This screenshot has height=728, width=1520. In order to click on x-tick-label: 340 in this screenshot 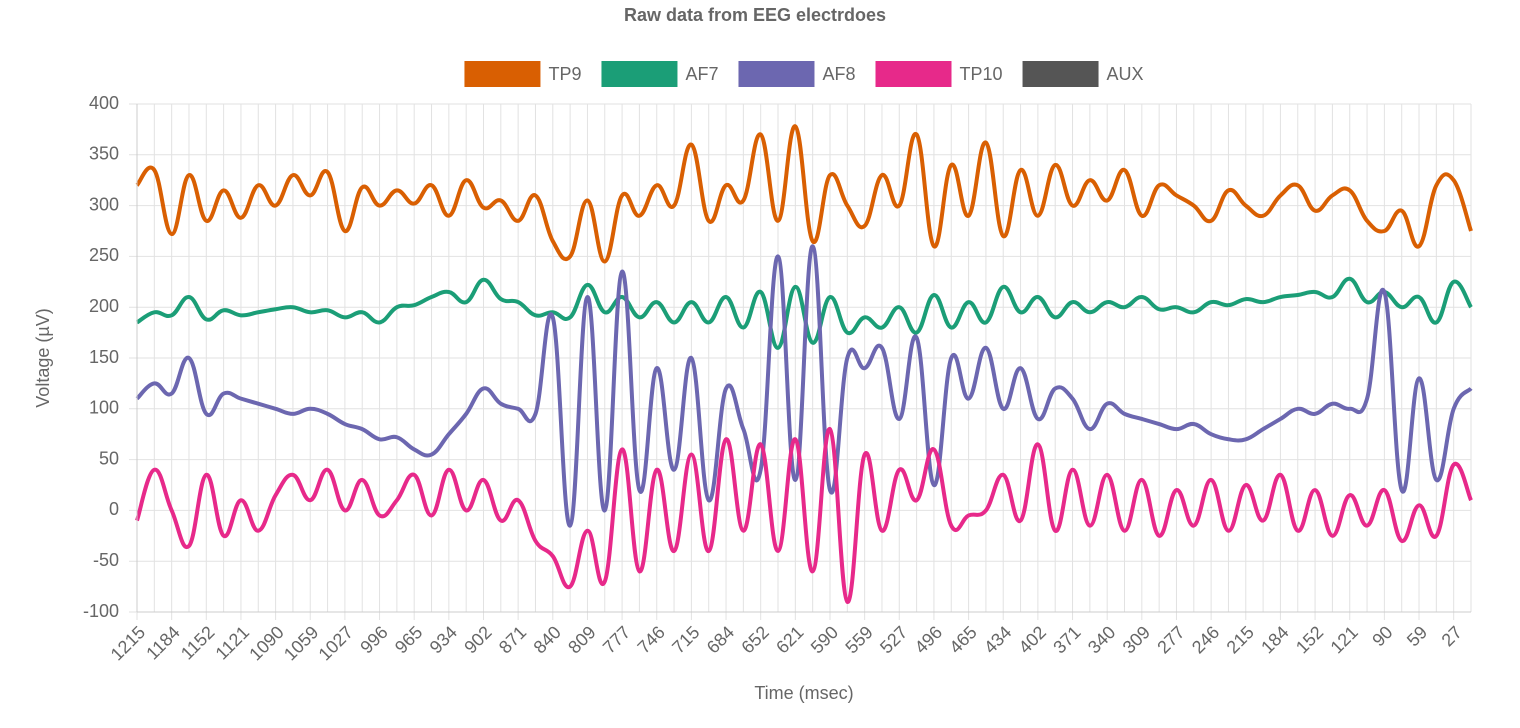, I will do `click(1101, 639)`.